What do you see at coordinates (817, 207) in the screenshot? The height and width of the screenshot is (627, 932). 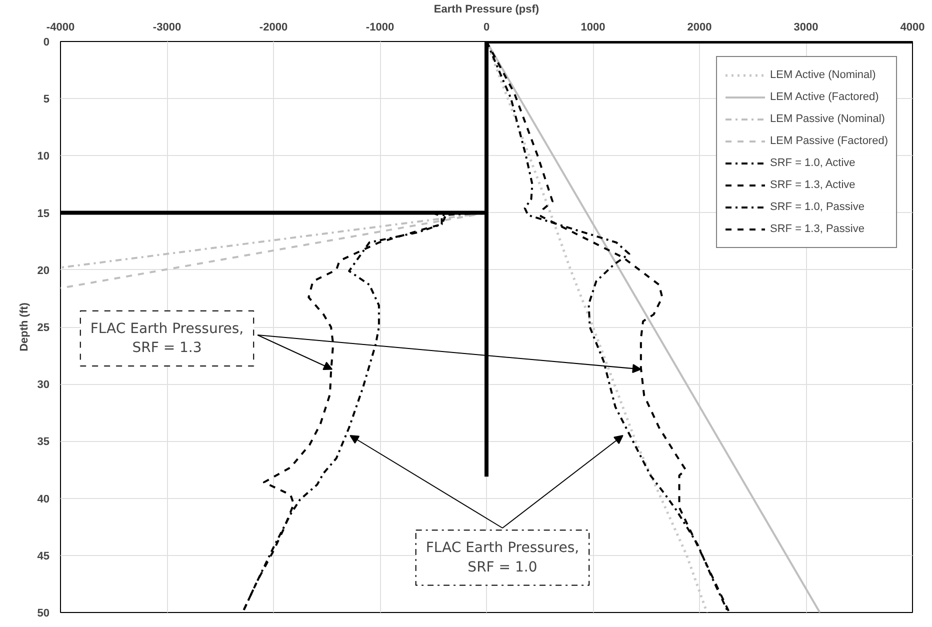 I see `legend-label: SRF = 1.0, Passive` at bounding box center [817, 207].